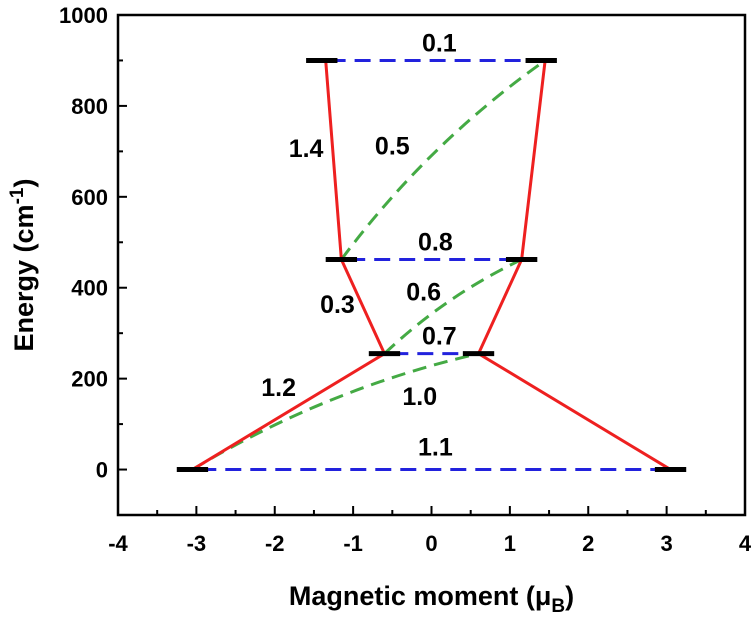 This screenshot has width=756, height=617. What do you see at coordinates (89, 379) in the screenshot?
I see `y-tick-label: 200` at bounding box center [89, 379].